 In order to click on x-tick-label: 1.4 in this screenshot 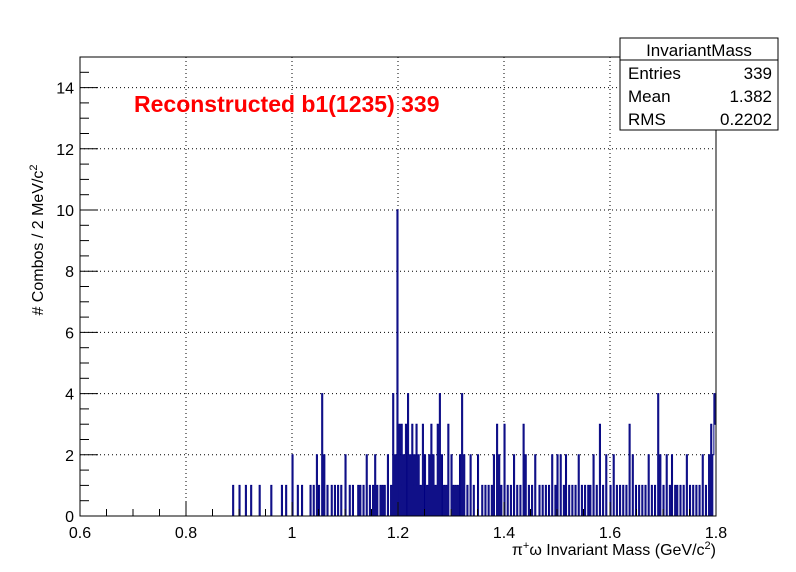, I will do `click(504, 533)`.